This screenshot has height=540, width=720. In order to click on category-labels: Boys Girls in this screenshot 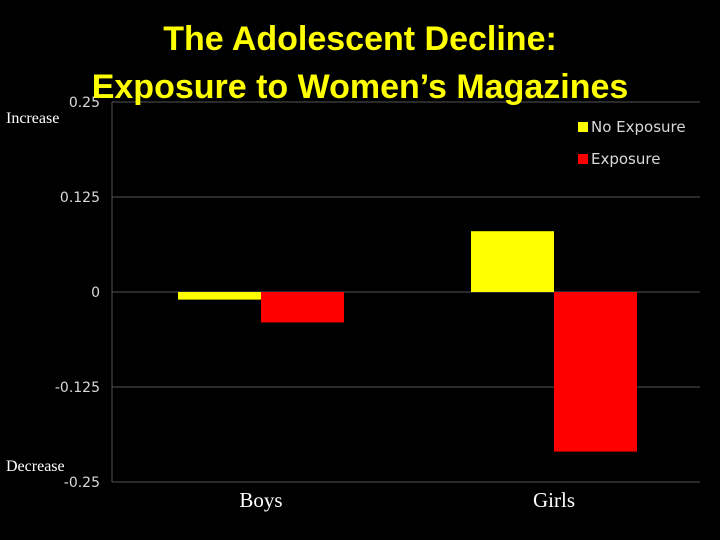, I will do `click(407, 500)`.